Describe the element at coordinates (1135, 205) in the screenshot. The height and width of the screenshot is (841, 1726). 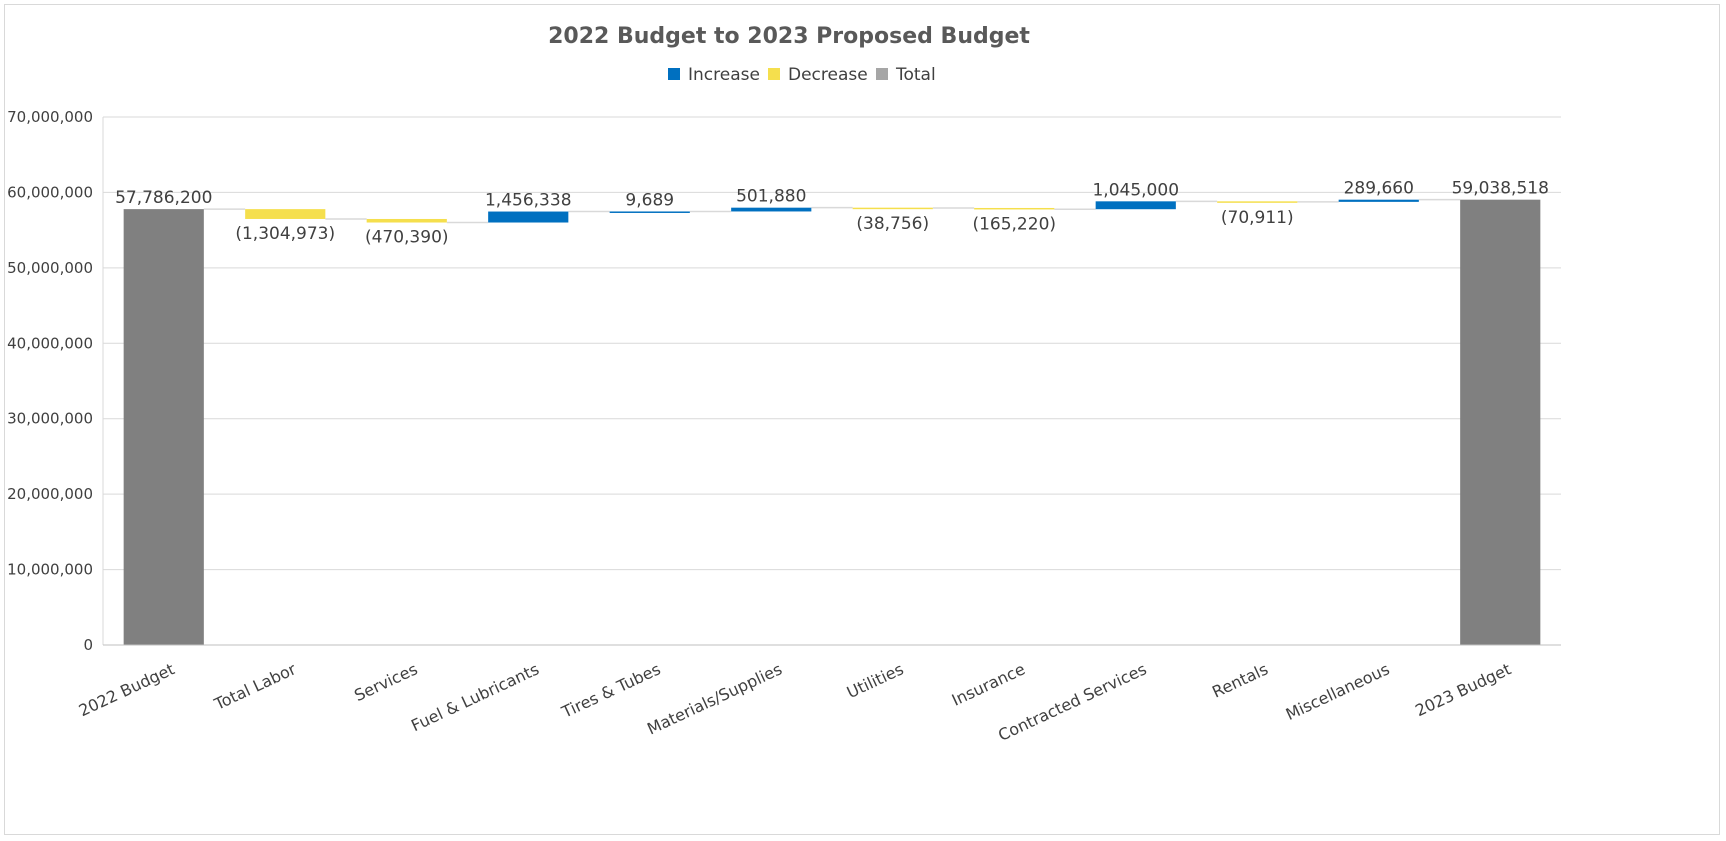
I see `bar-contracted-services` at that location.